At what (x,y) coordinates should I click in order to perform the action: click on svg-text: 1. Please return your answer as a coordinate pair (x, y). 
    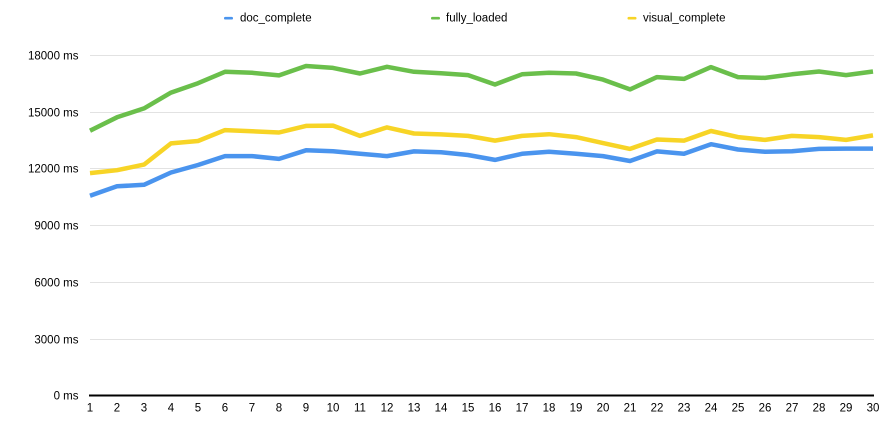
    Looking at the image, I should click on (90, 409).